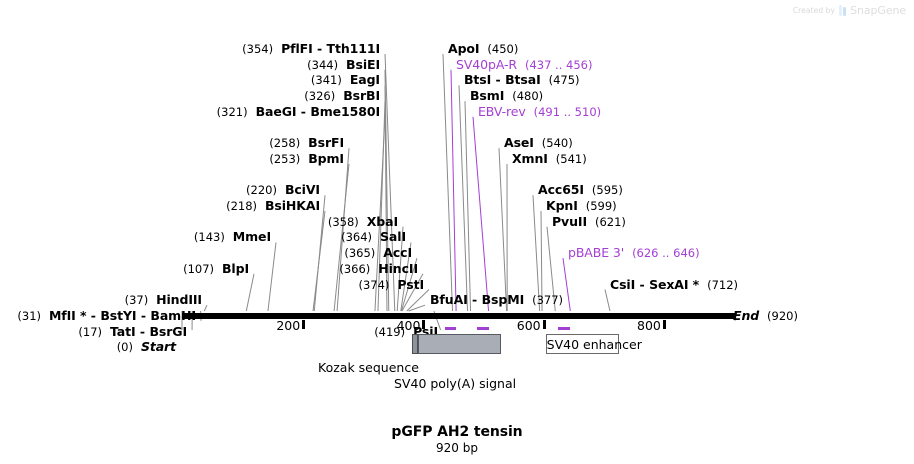 Image resolution: width=914 pixels, height=464 pixels. I want to click on map-label-name: BsrGI, so click(168, 331).